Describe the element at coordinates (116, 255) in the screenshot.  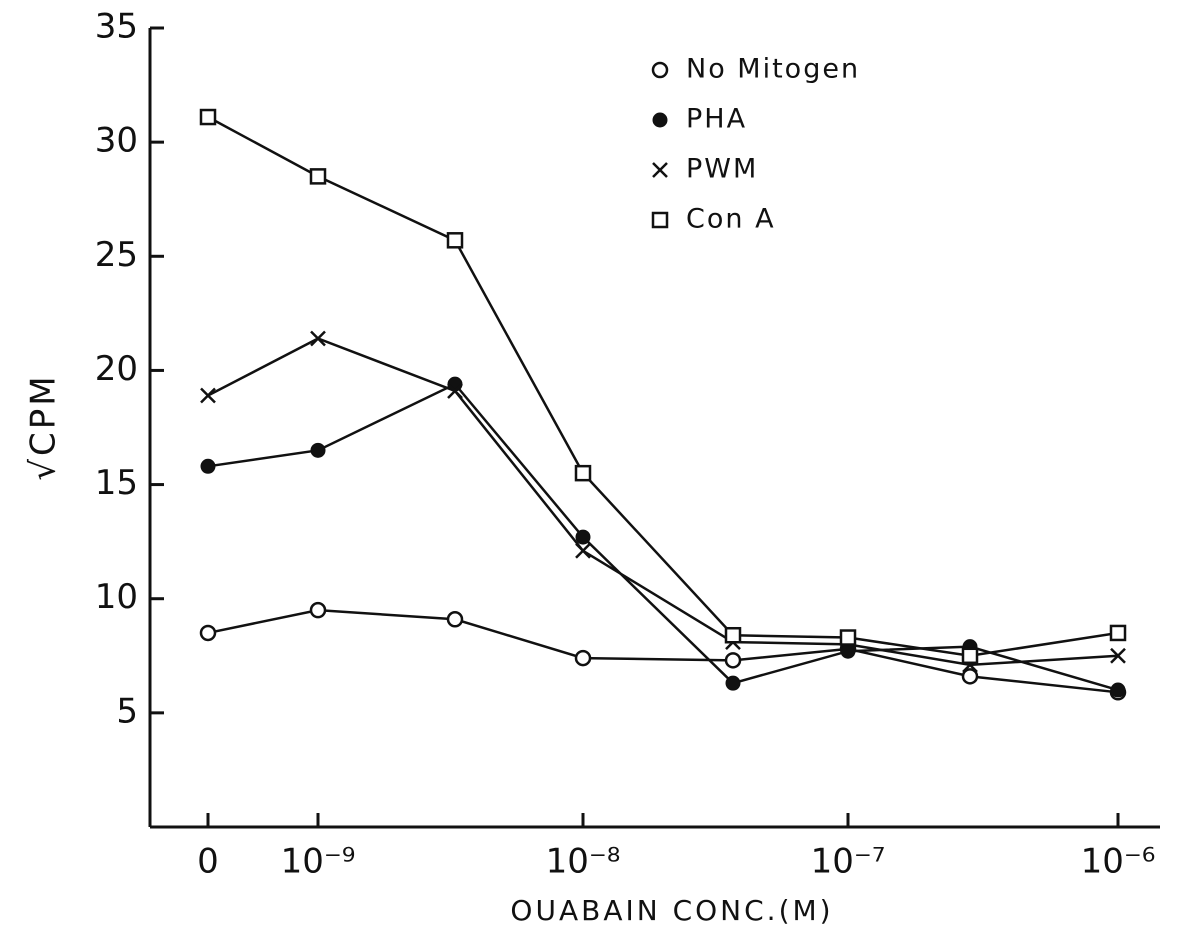
I see `y-tick-label: 25` at that location.